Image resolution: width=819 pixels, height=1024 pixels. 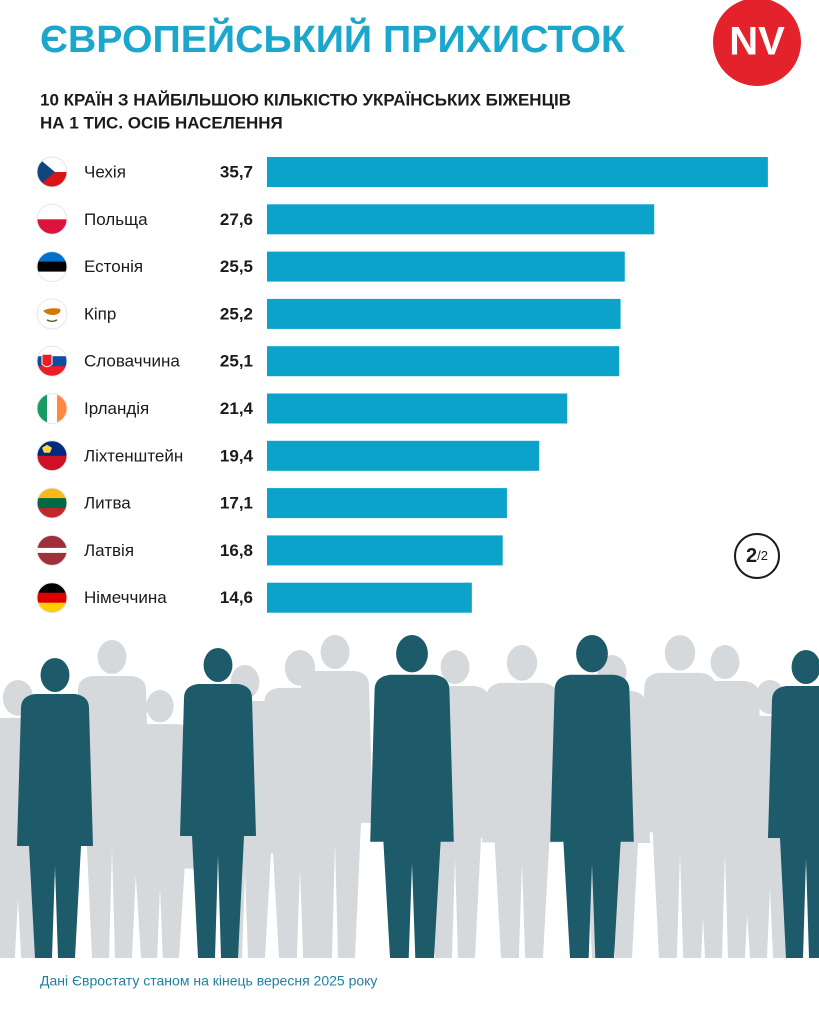 What do you see at coordinates (116, 219) in the screenshot?
I see `category-label: Польща` at bounding box center [116, 219].